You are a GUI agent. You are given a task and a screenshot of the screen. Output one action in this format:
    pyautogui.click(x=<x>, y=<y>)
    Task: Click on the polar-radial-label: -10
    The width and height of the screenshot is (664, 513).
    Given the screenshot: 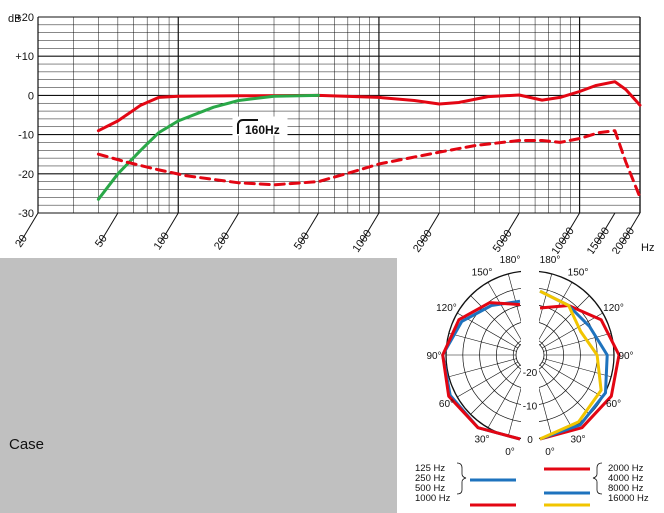 What is the action you would take?
    pyautogui.click(x=530, y=406)
    